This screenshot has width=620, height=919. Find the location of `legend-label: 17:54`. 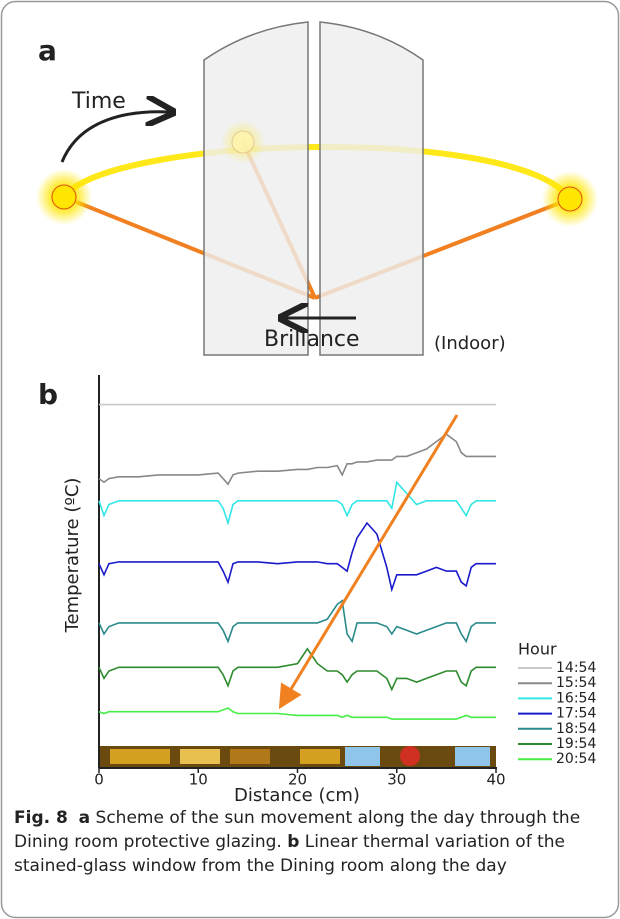

legend-label: 17:54 is located at coordinates (576, 714).